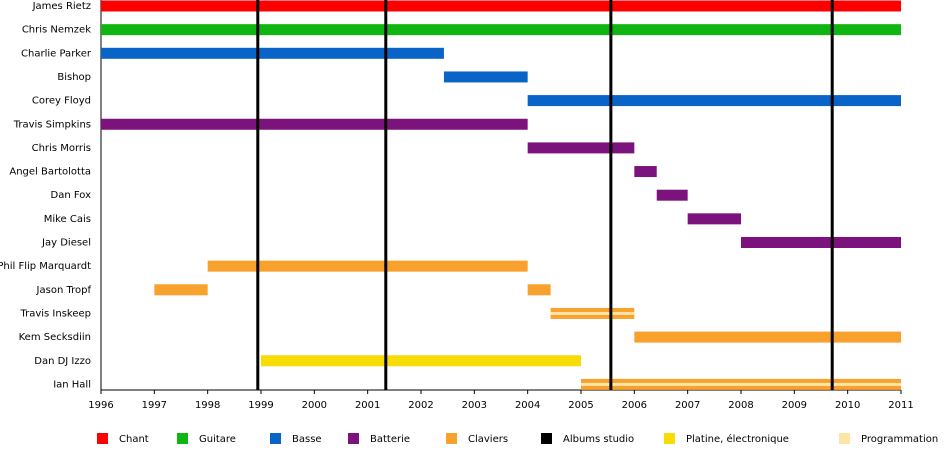 This screenshot has height=450, width=950. I want to click on member-label: Jay Diesel, so click(66, 243).